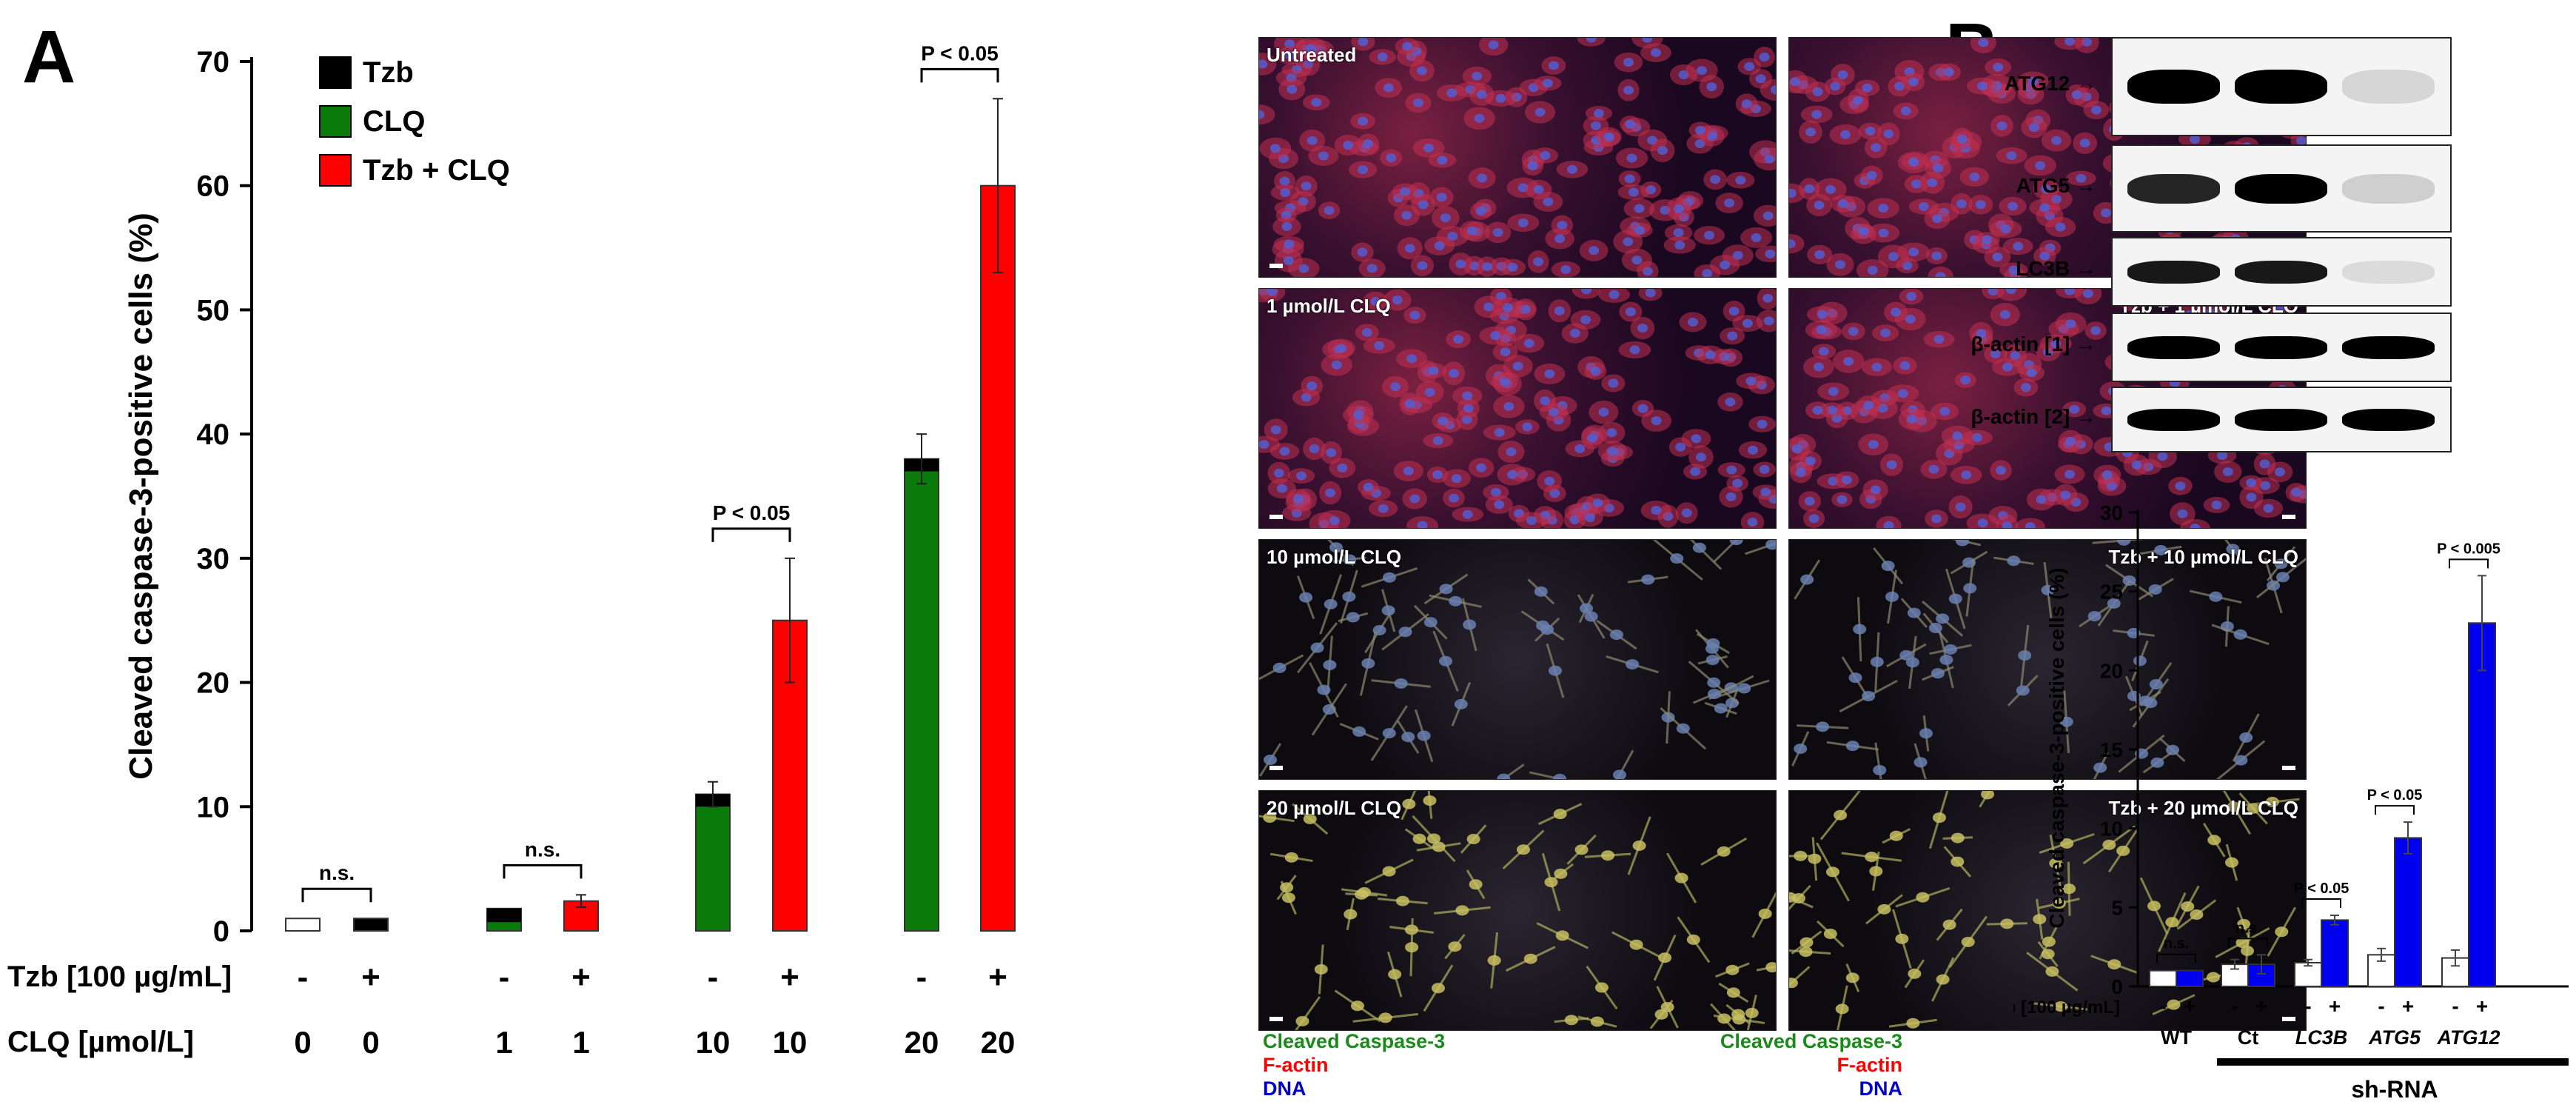  I want to click on scale-bar, so click(2288, 1019).